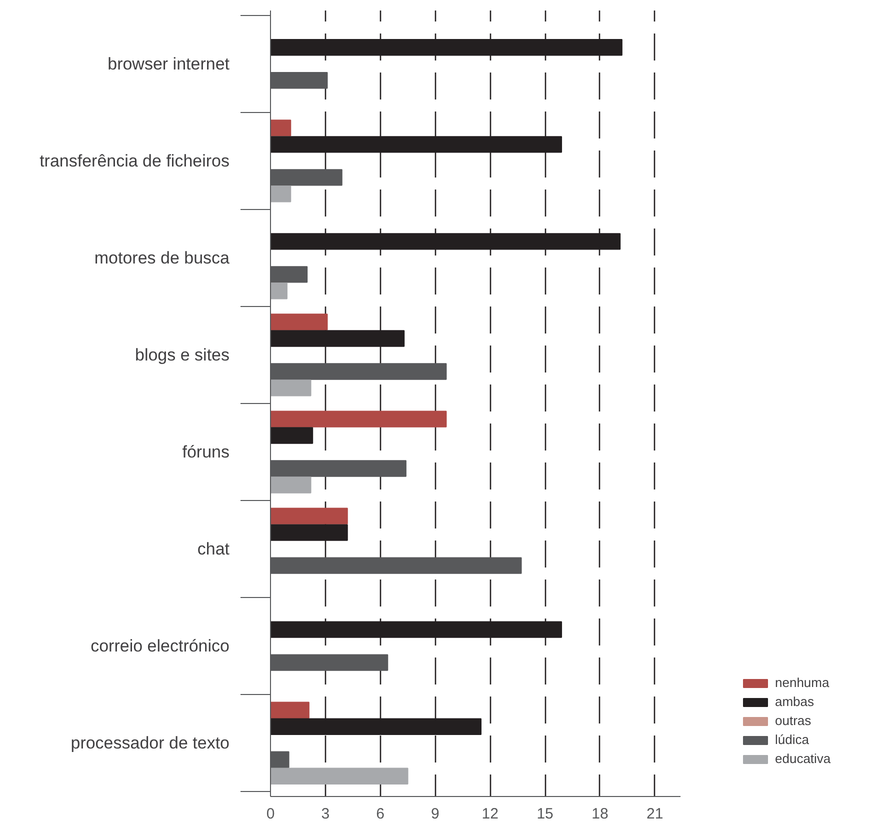 The width and height of the screenshot is (878, 821). Describe the element at coordinates (270, 813) in the screenshot. I see `x-tick-label: 0` at that location.